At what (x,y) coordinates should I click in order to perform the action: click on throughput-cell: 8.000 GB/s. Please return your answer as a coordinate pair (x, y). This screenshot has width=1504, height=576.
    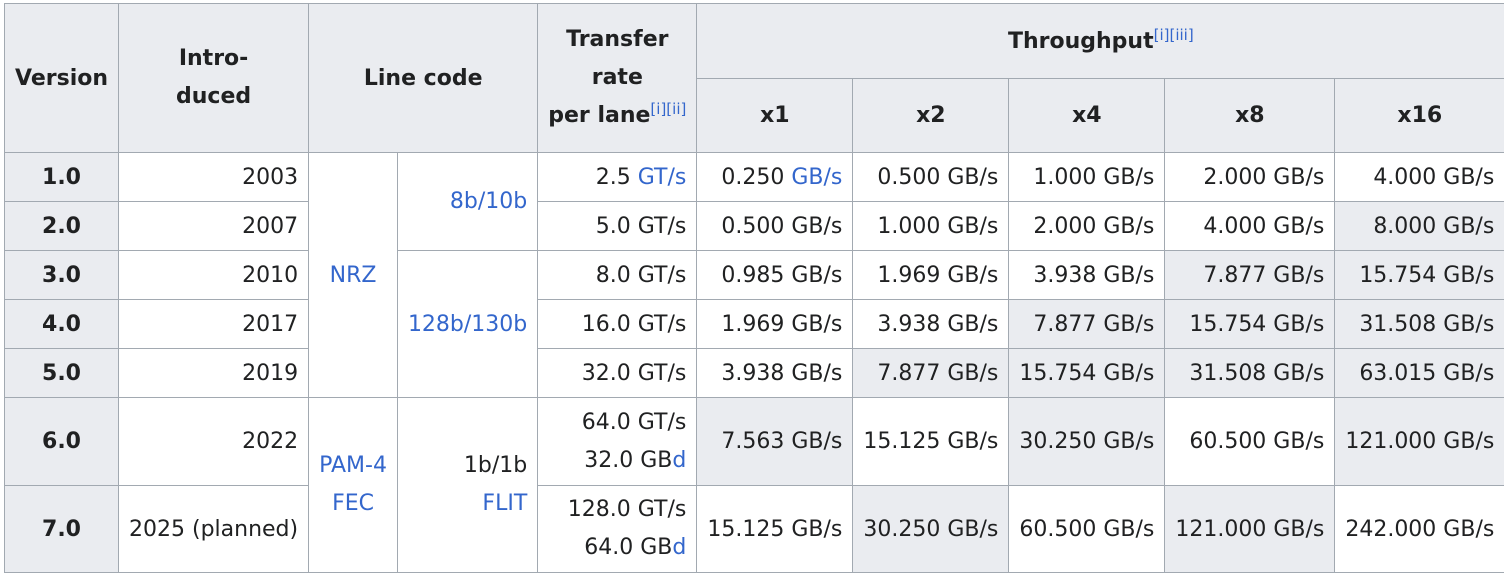
    Looking at the image, I should click on (1419, 226).